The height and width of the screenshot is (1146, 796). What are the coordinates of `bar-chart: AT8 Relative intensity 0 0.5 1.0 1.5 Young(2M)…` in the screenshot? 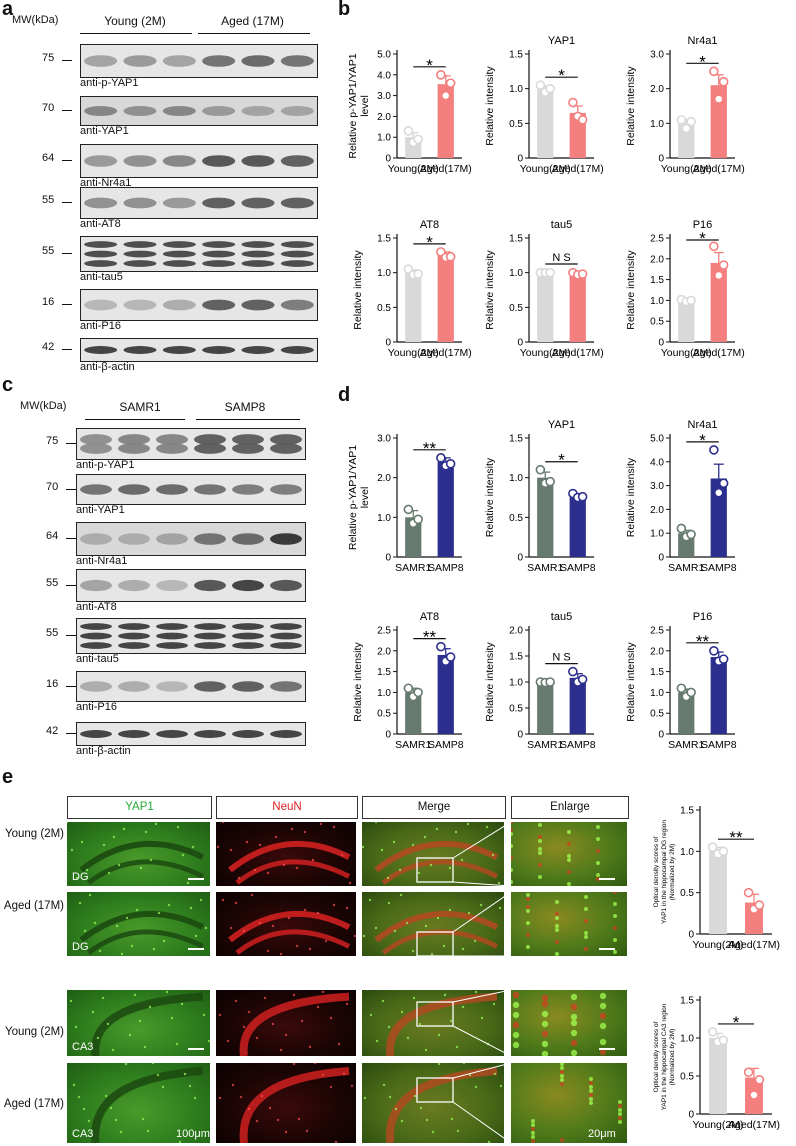 It's located at (412, 289).